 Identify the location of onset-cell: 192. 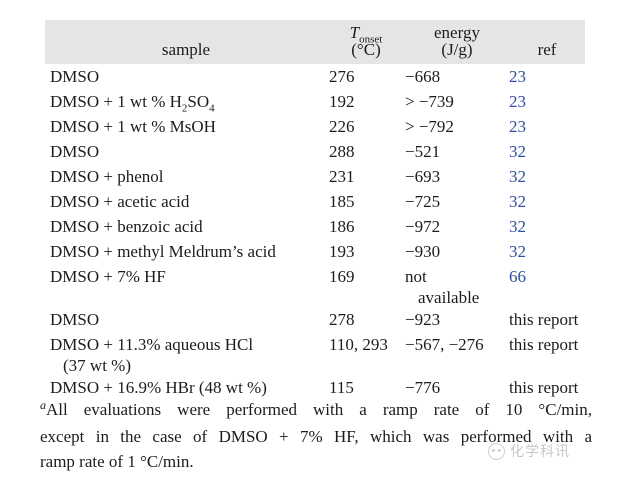
(342, 101).